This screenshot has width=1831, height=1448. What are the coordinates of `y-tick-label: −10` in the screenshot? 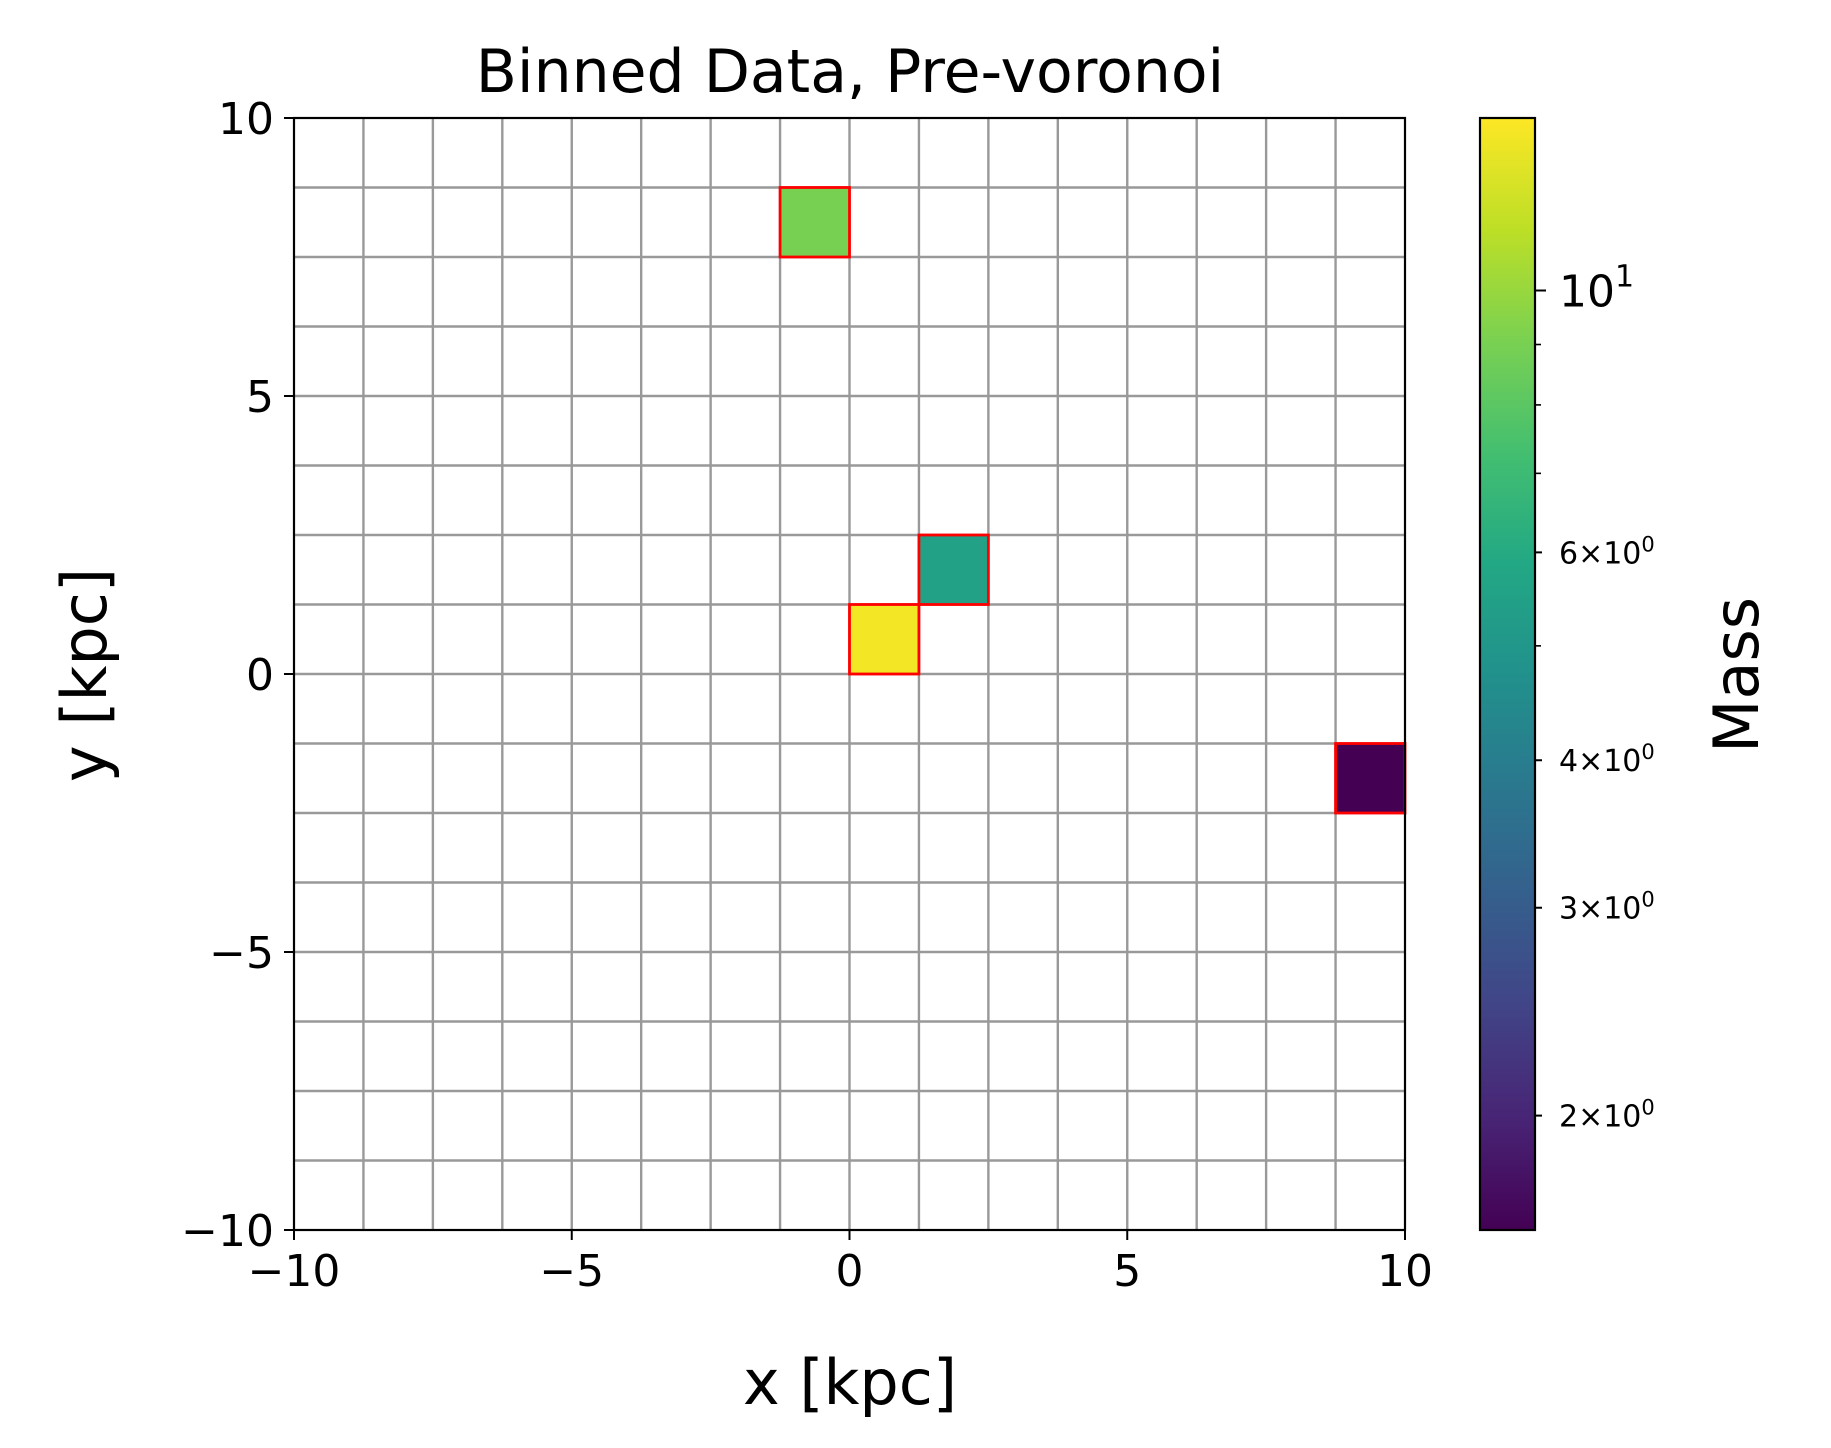 It's located at (227, 1231).